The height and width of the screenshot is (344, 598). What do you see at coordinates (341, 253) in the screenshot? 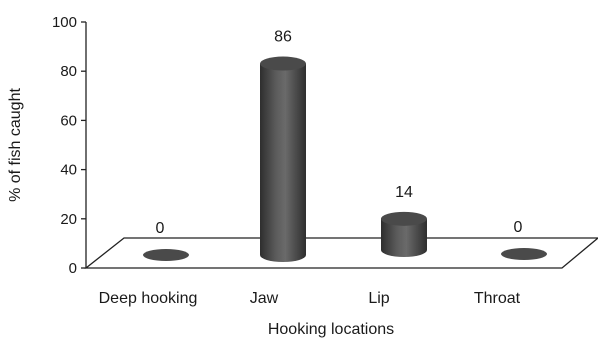
I see `floor-plane` at bounding box center [341, 253].